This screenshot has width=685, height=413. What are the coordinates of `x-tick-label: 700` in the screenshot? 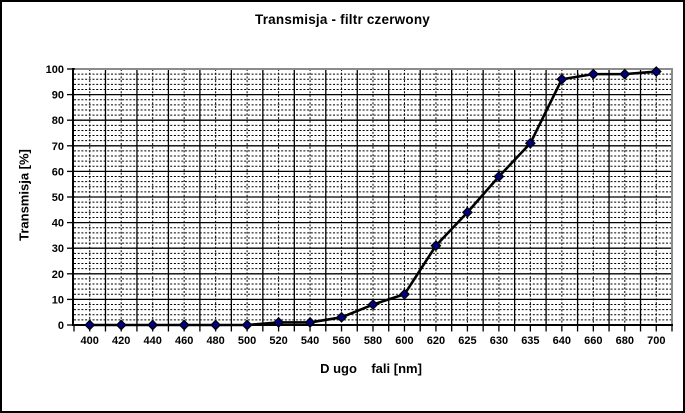 It's located at (656, 341).